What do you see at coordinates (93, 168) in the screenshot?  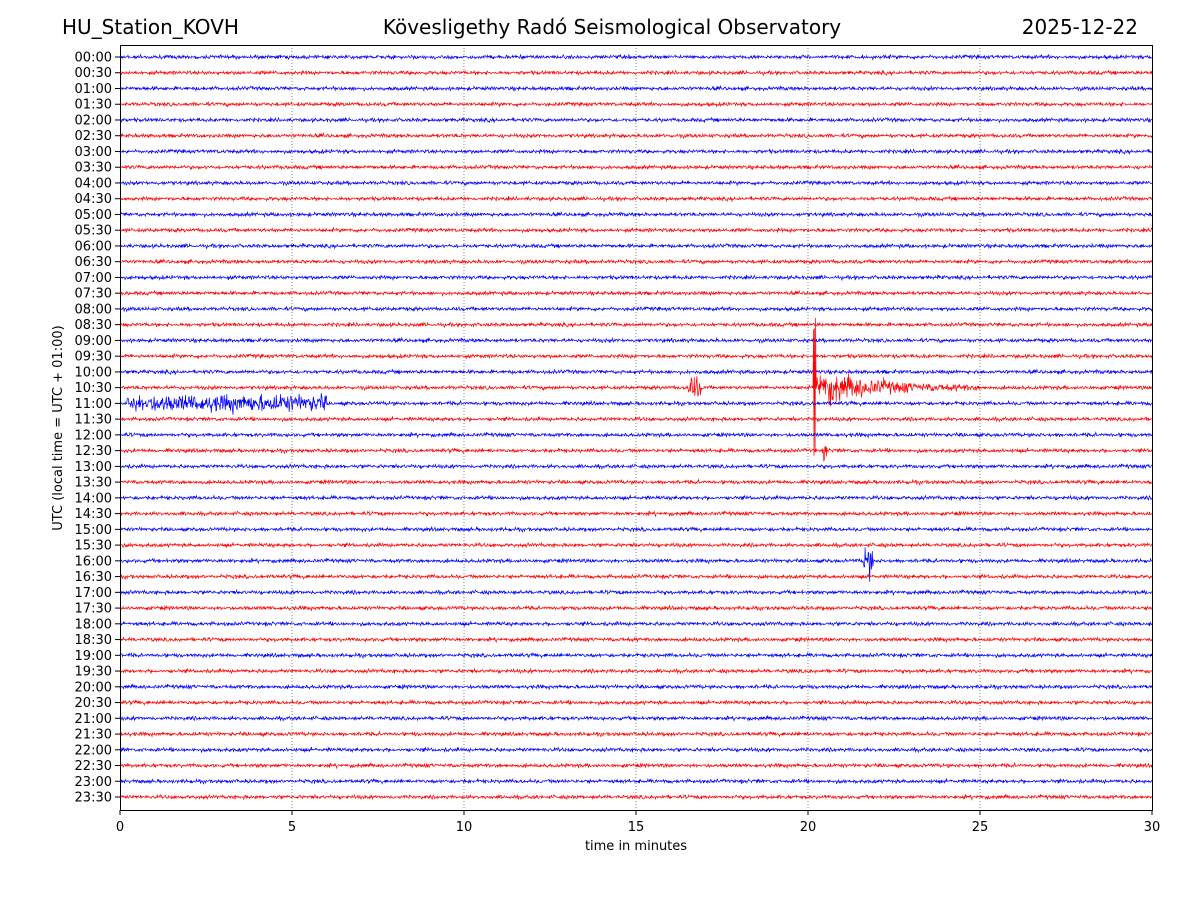 I see `y-tick-label: 03:30` at bounding box center [93, 168].